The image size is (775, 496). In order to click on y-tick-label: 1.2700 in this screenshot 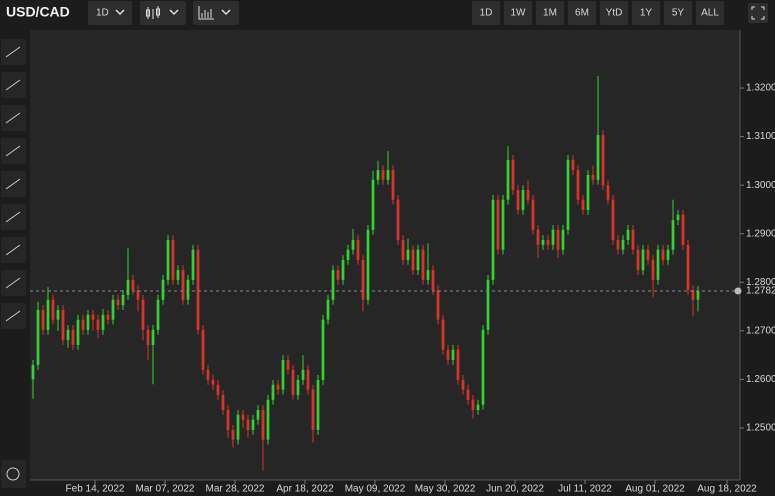, I will do `click(760, 330)`.